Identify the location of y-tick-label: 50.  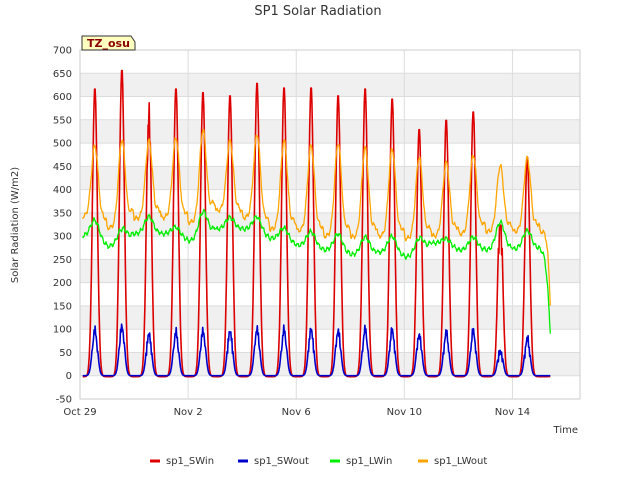
(65, 353).